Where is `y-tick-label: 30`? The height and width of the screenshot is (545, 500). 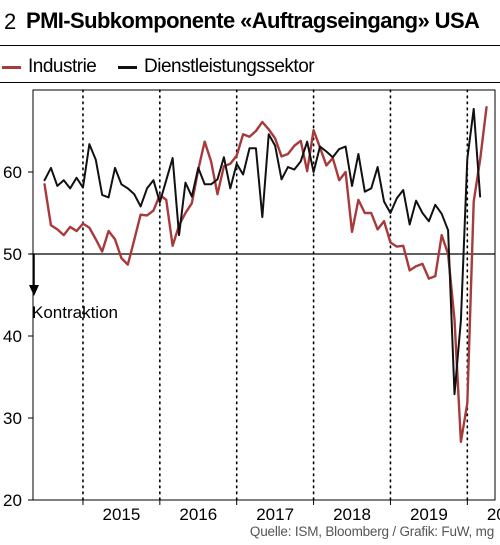 y-tick-label: 30 is located at coordinates (12, 418).